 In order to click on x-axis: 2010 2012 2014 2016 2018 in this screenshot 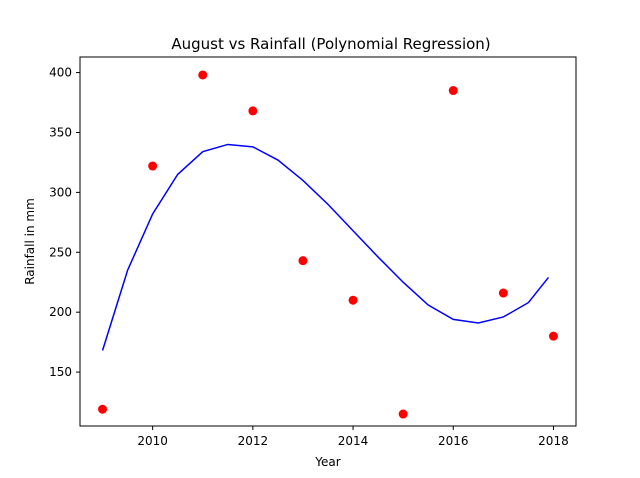, I will do `click(353, 437)`.